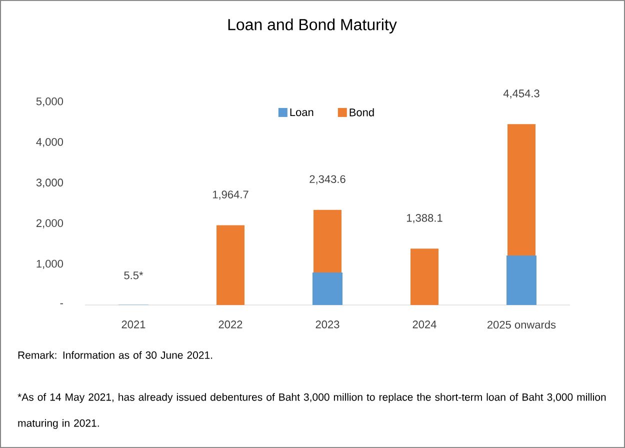  Describe the element at coordinates (230, 195) in the screenshot. I see `total-label: 1,964.7` at that location.